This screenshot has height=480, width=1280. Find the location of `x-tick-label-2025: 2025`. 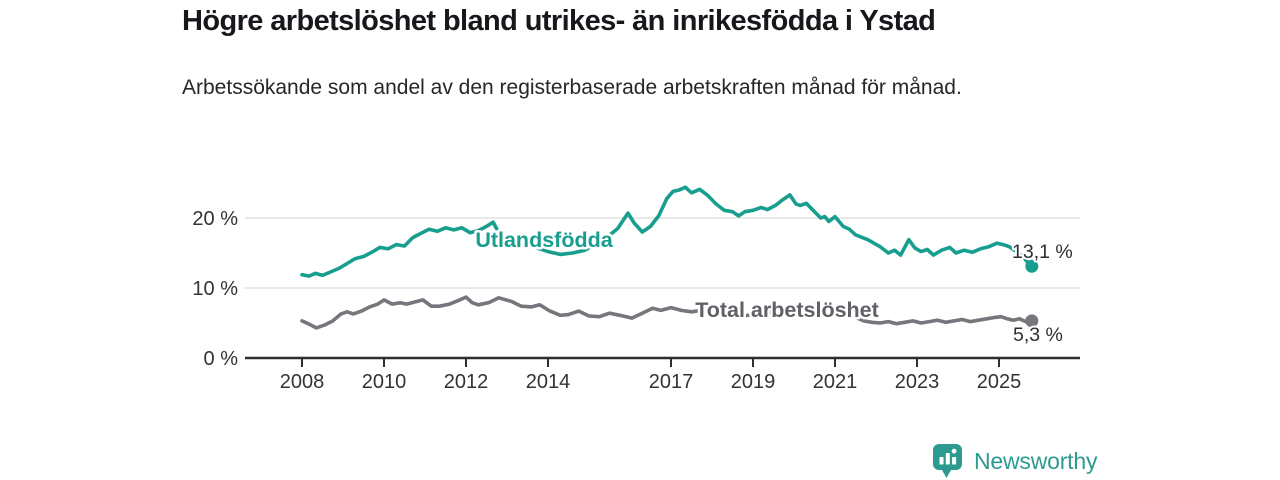

x-tick-label-2025: 2025 is located at coordinates (999, 382).